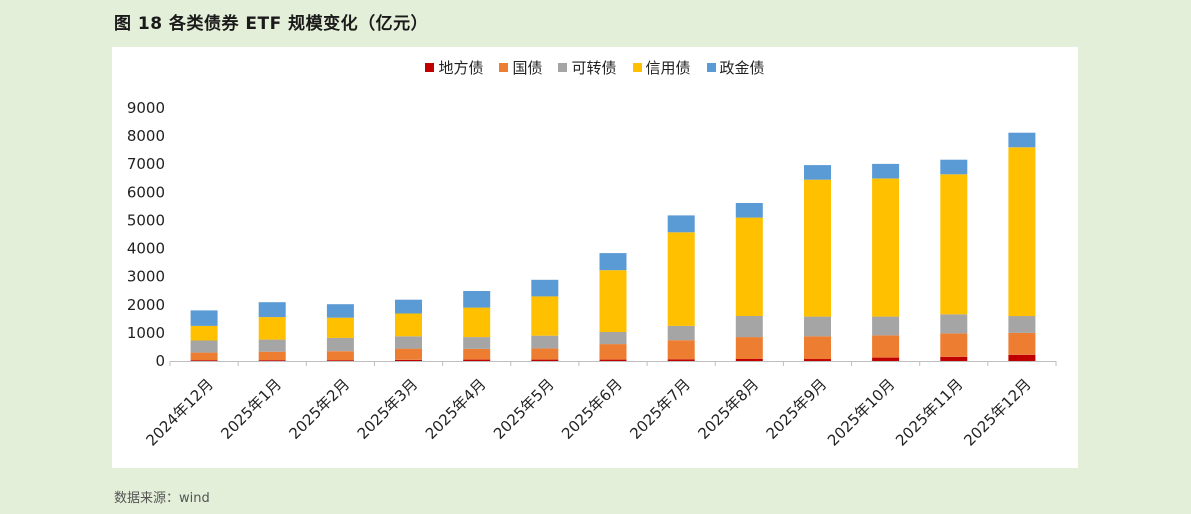 Image resolution: width=1191 pixels, height=514 pixels. Describe the element at coordinates (527, 68) in the screenshot. I see `legend-label: 国债` at that location.